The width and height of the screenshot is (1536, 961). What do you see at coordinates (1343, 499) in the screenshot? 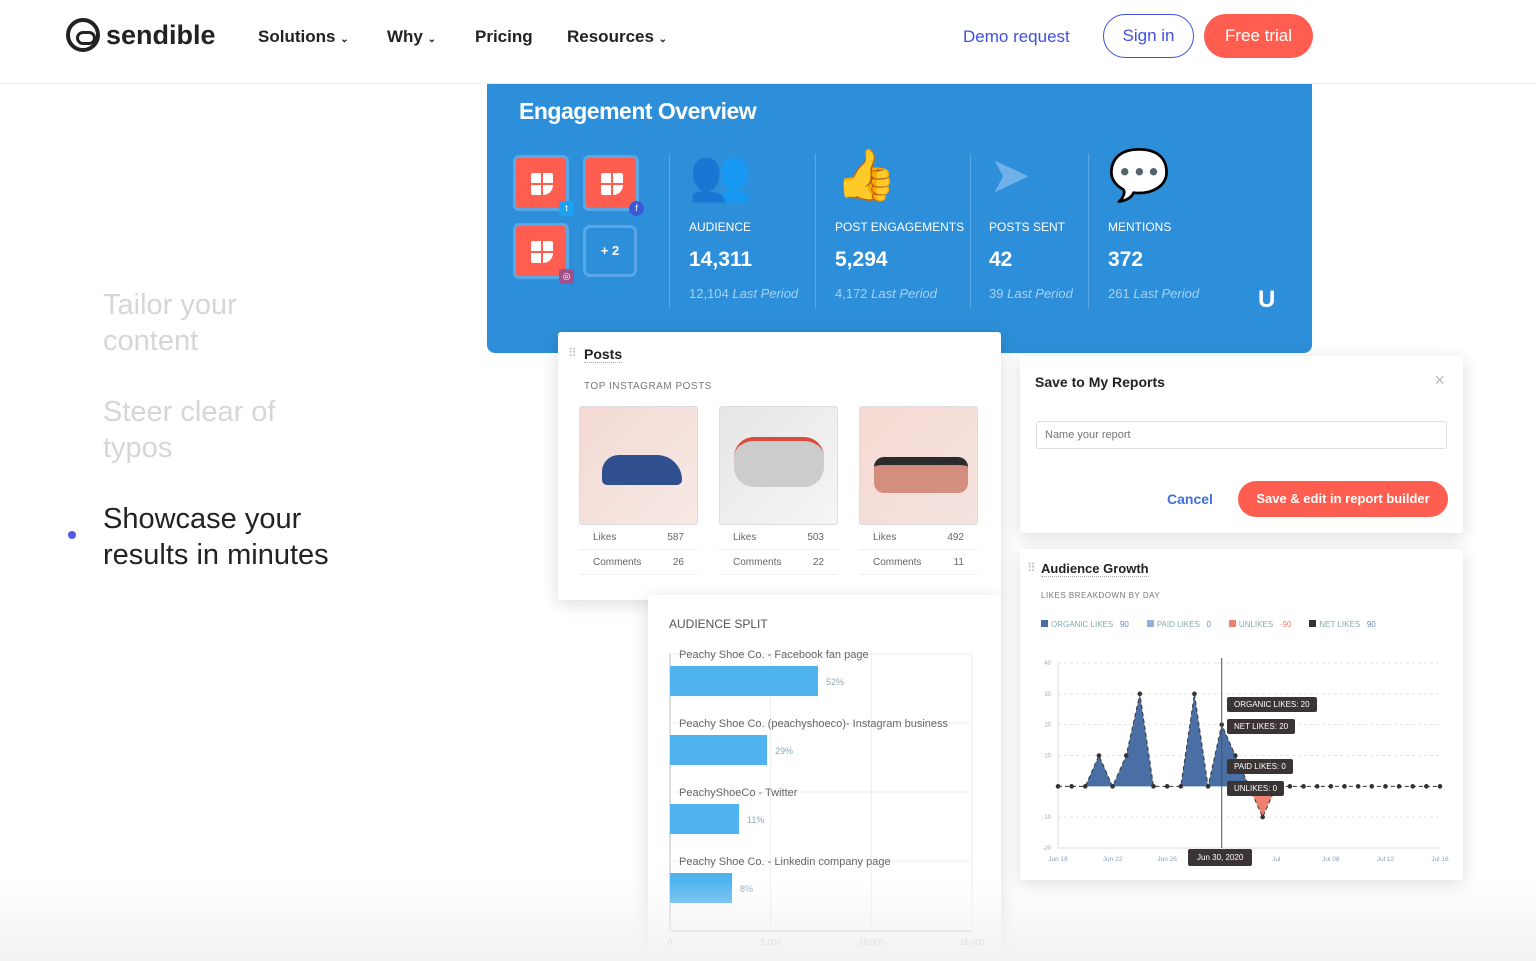
I see `save-edit-report-button: Save & edit in report builder` at bounding box center [1343, 499].